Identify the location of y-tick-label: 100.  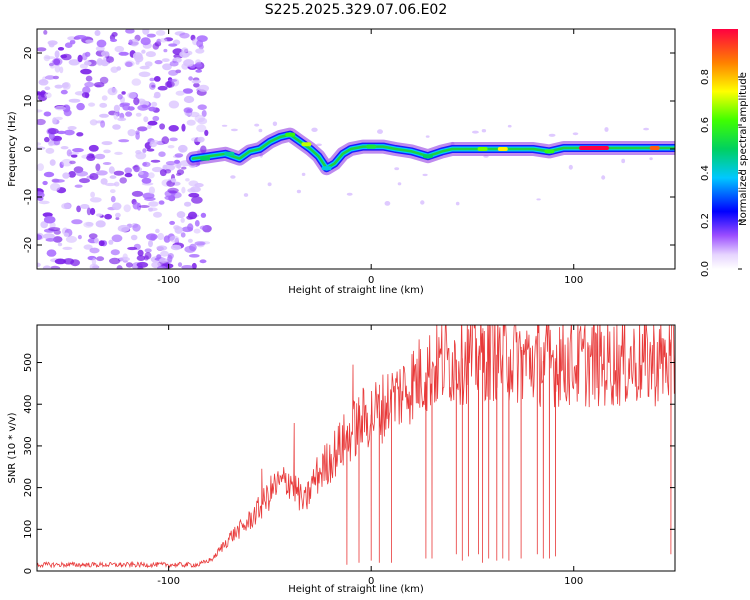
(28, 529).